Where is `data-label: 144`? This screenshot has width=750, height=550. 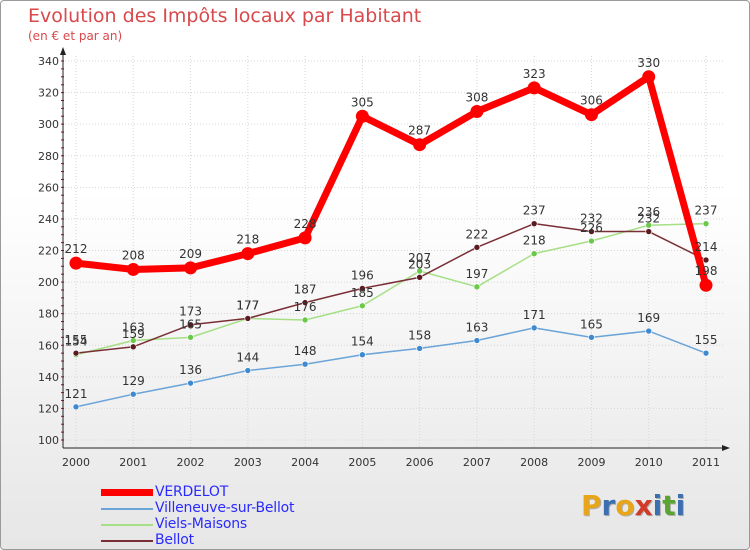
data-label: 144 is located at coordinates (247, 358).